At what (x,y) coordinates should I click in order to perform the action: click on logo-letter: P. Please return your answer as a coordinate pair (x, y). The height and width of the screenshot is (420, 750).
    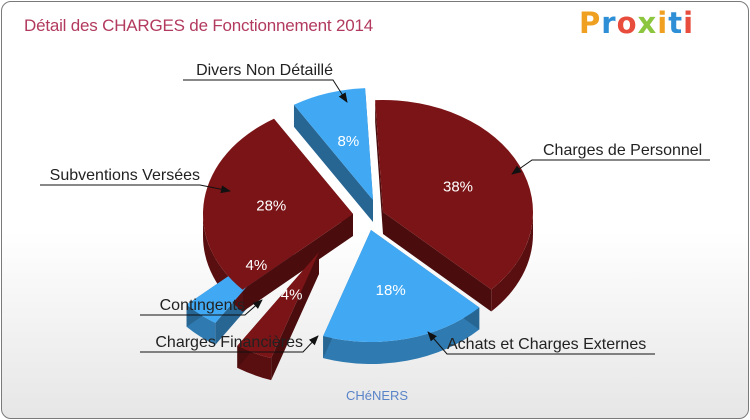
    Looking at the image, I should click on (590, 23).